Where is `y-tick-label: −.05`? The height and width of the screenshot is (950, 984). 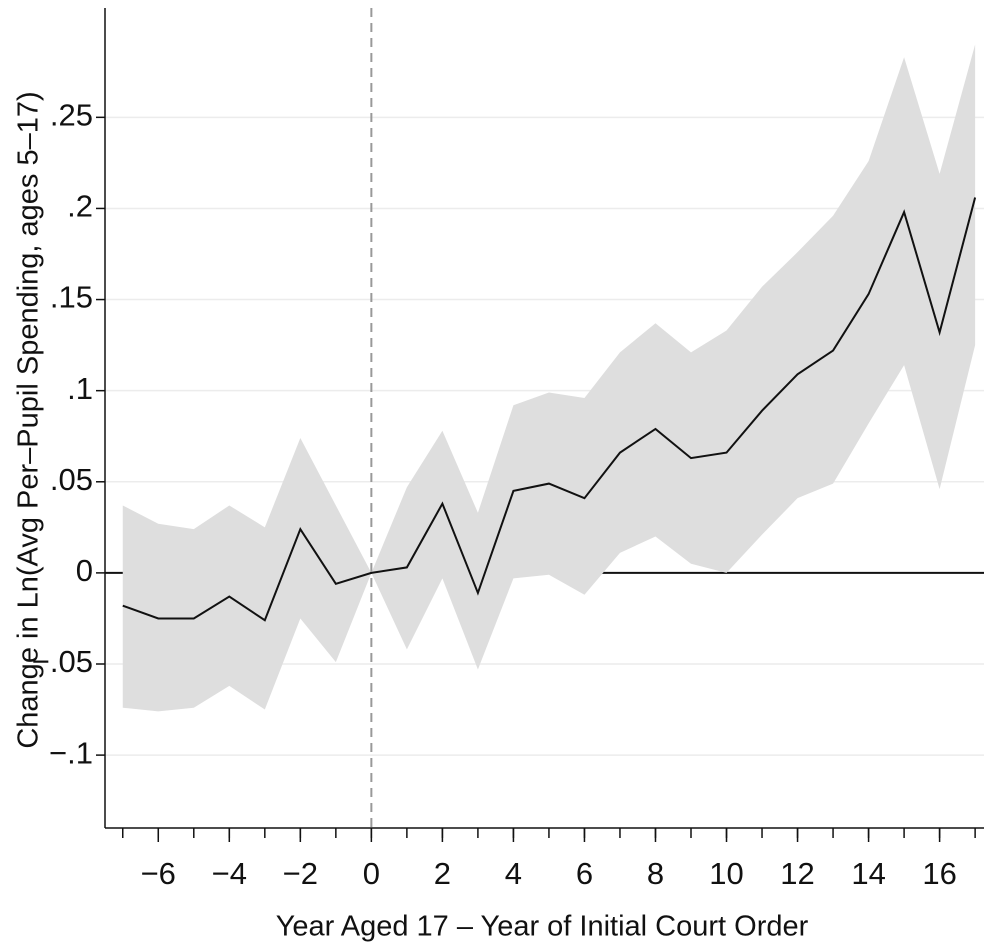 y-tick-label: −.05 is located at coordinates (62, 661).